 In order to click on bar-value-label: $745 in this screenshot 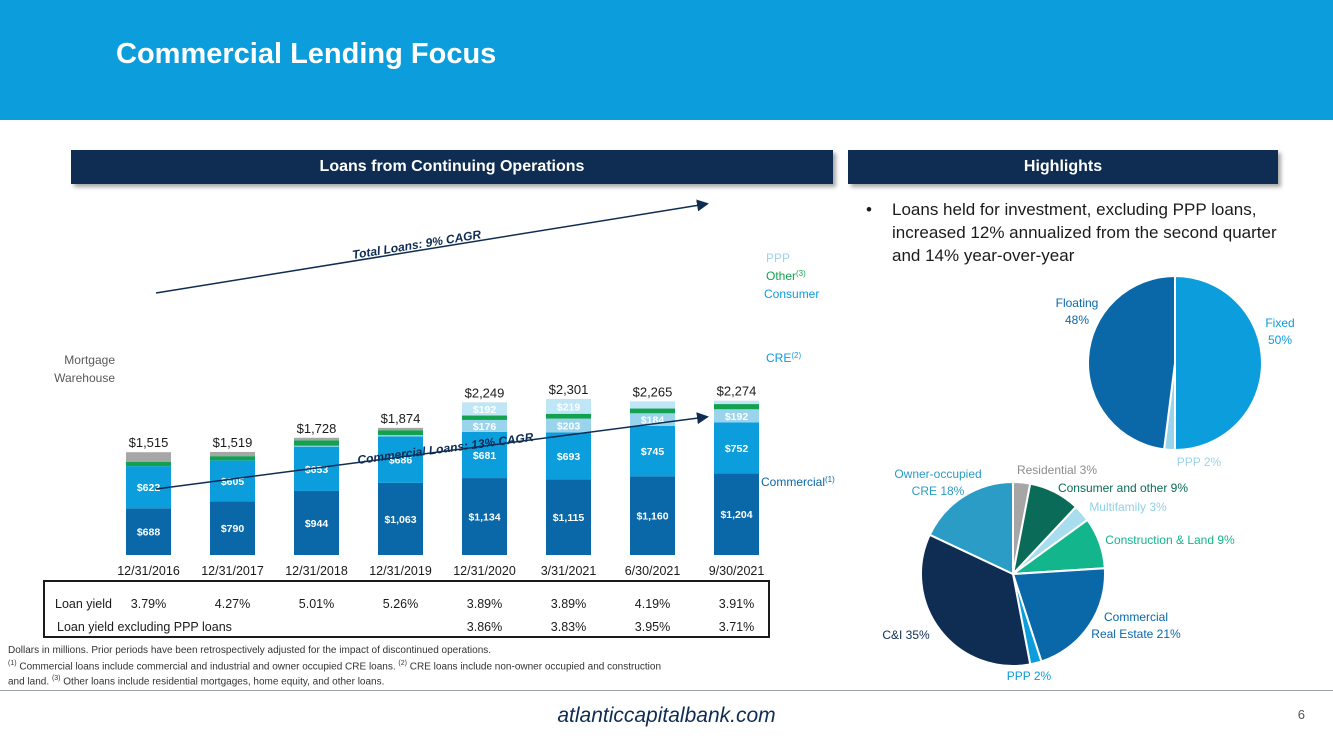, I will do `click(653, 452)`.